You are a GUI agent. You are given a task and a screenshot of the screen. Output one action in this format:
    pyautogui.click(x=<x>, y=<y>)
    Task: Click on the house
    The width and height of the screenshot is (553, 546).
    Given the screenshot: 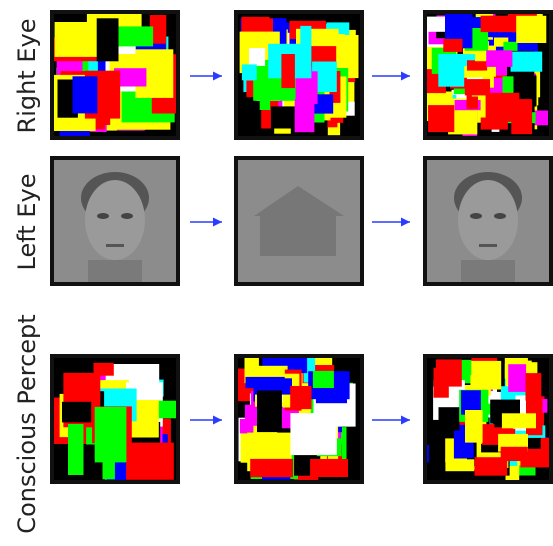 What is the action you would take?
    pyautogui.click(x=299, y=221)
    